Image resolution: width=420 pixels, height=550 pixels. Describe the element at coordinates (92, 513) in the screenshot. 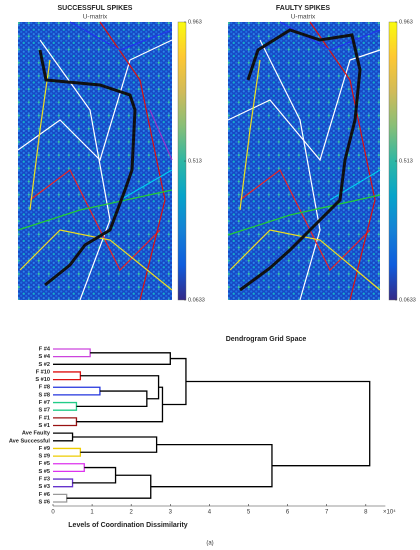

I see `x-tick-label: 1` at that location.